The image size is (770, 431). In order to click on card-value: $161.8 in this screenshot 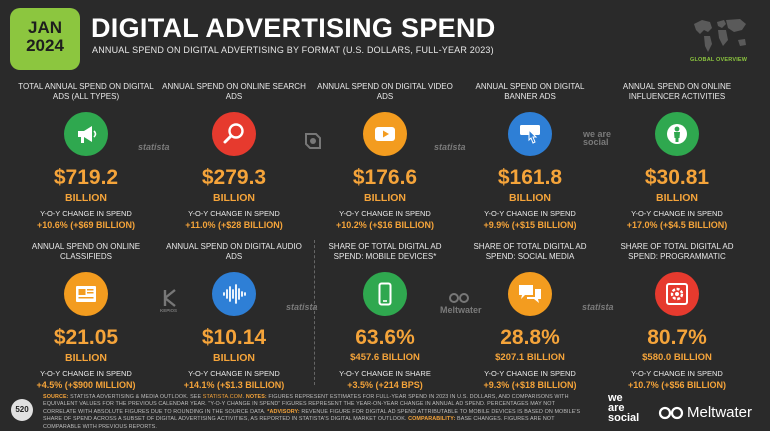, I will do `click(530, 177)`.